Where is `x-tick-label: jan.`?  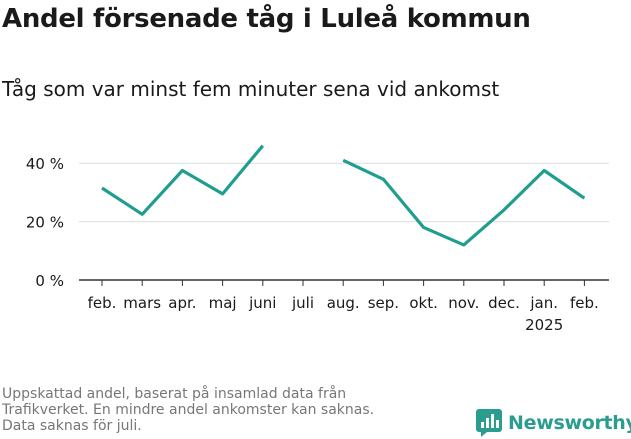
x-tick-label: jan. is located at coordinates (543, 303).